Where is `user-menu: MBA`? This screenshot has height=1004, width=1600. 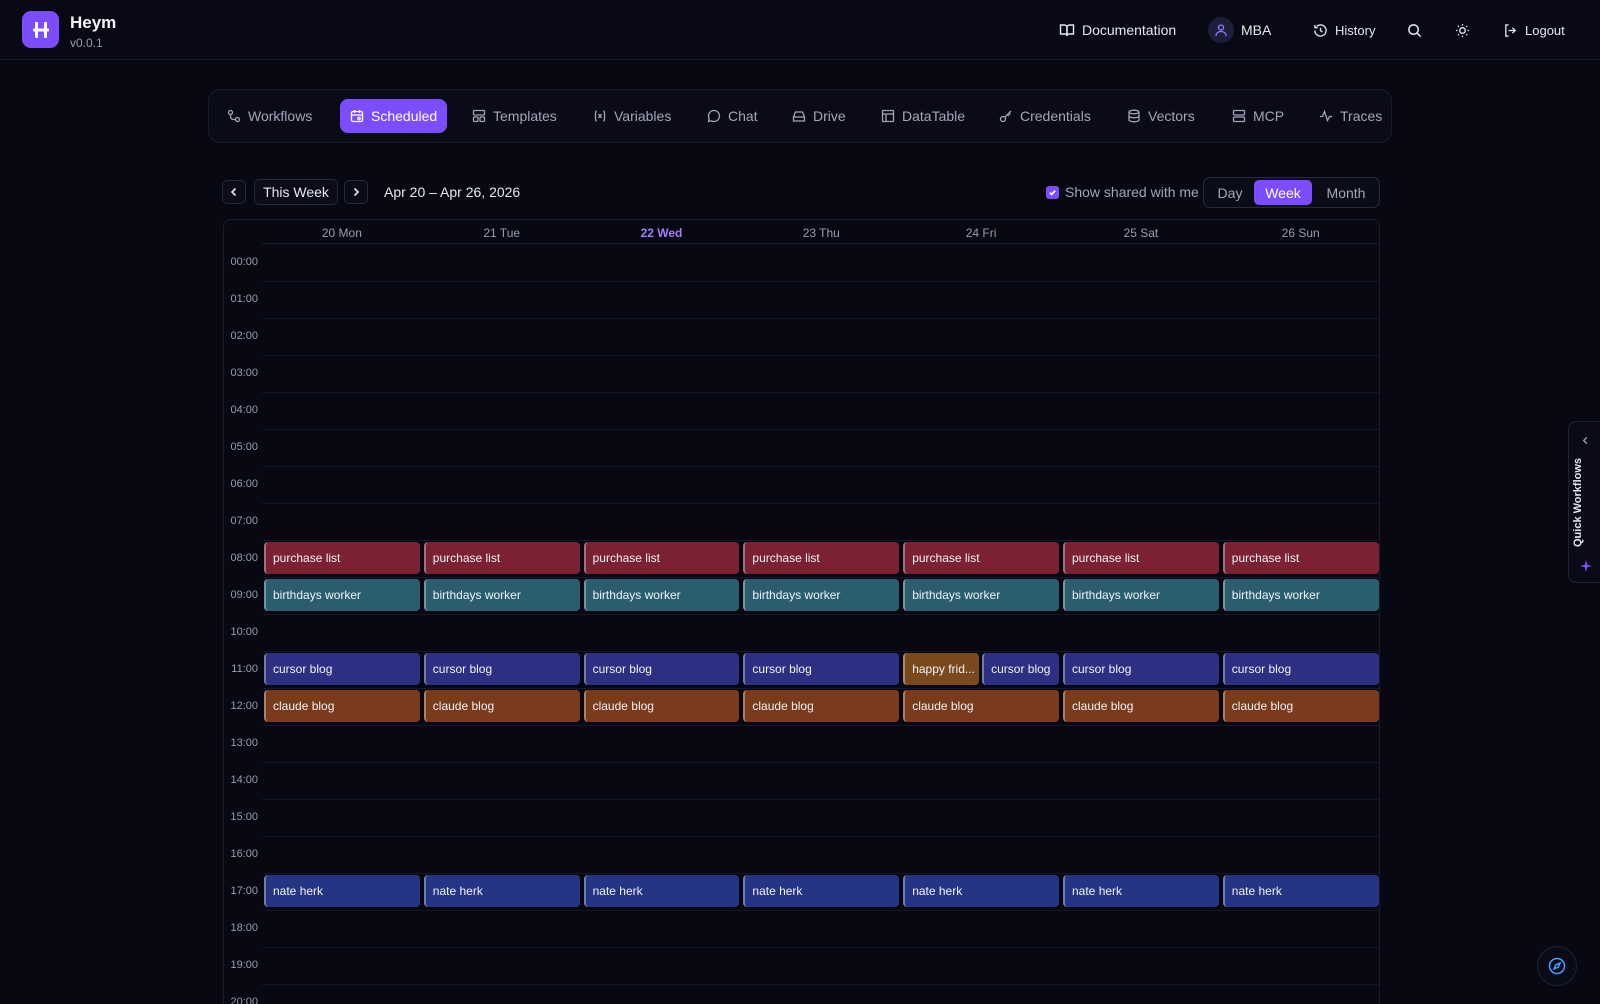 user-menu: MBA is located at coordinates (1239, 30).